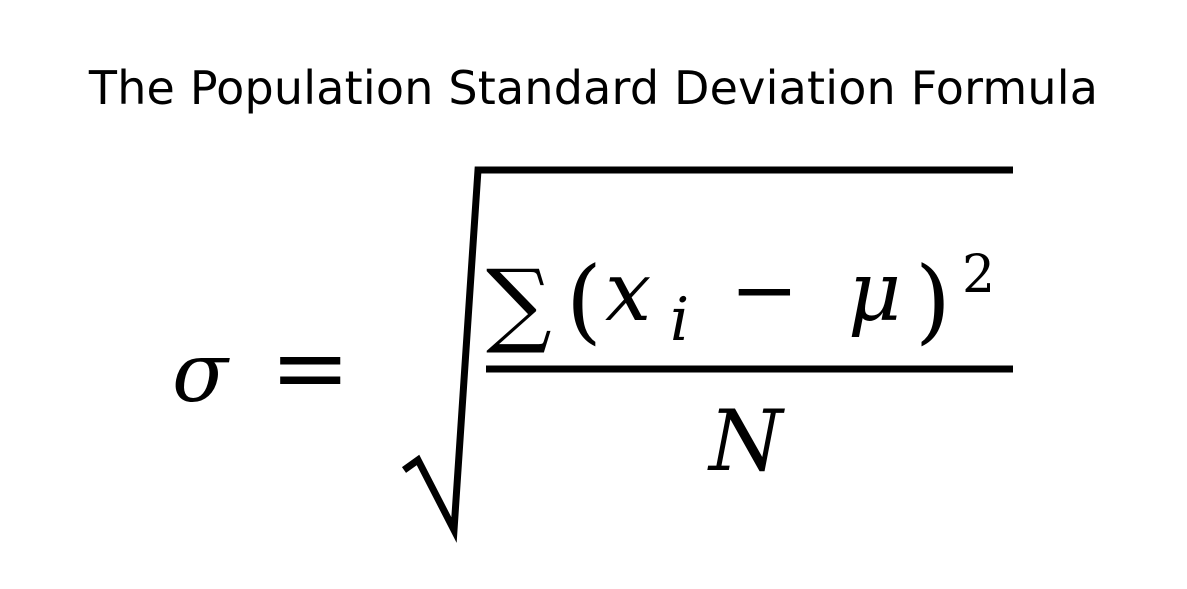 The height and width of the screenshot is (589, 1187). I want to click on summation-symbol: ∑, so click(519, 303).